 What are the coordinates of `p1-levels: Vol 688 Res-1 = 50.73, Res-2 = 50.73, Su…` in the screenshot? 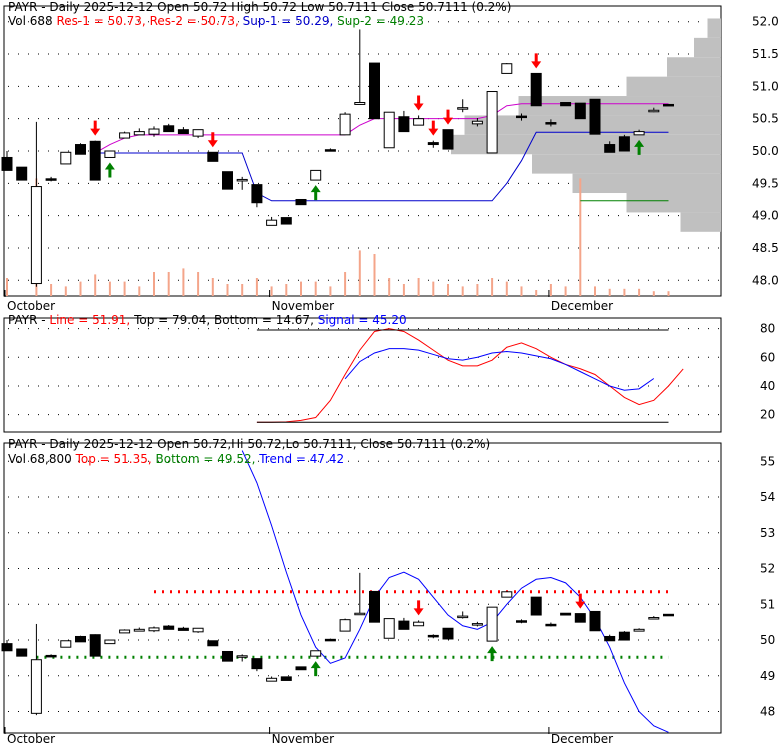 It's located at (216, 21).